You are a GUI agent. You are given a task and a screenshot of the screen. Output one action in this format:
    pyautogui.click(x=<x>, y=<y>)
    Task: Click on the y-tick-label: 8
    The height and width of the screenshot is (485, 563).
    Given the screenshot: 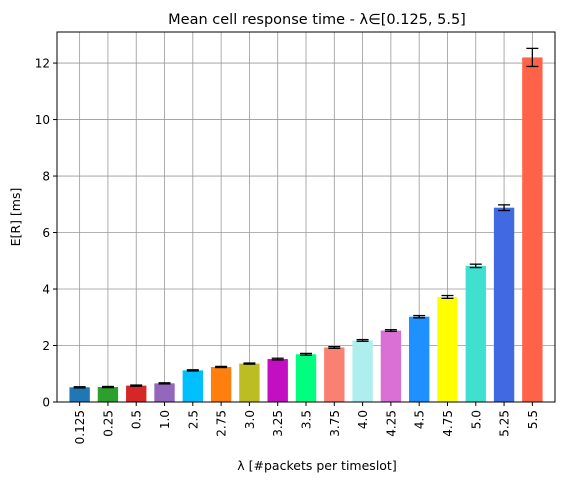 What is the action you would take?
    pyautogui.click(x=46, y=177)
    